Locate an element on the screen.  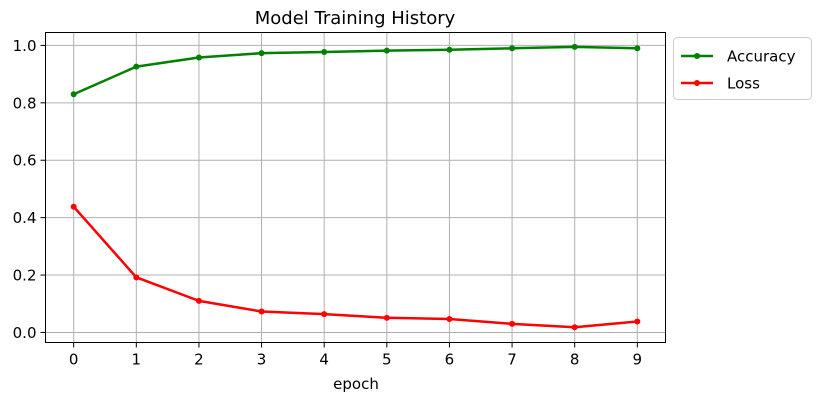
x-tick-label: 1 is located at coordinates (137, 360).